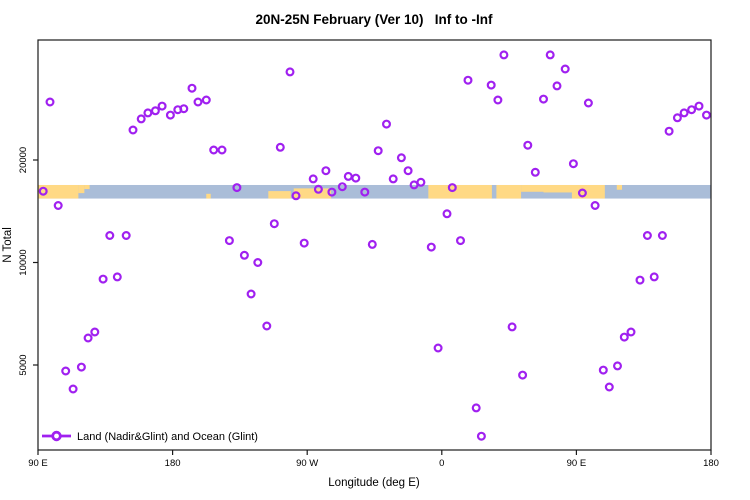 The height and width of the screenshot is (500, 750). Describe the element at coordinates (167, 437) in the screenshot. I see `legend-label: Land (Nadir&Glint) and Ocean (Glint)` at that location.